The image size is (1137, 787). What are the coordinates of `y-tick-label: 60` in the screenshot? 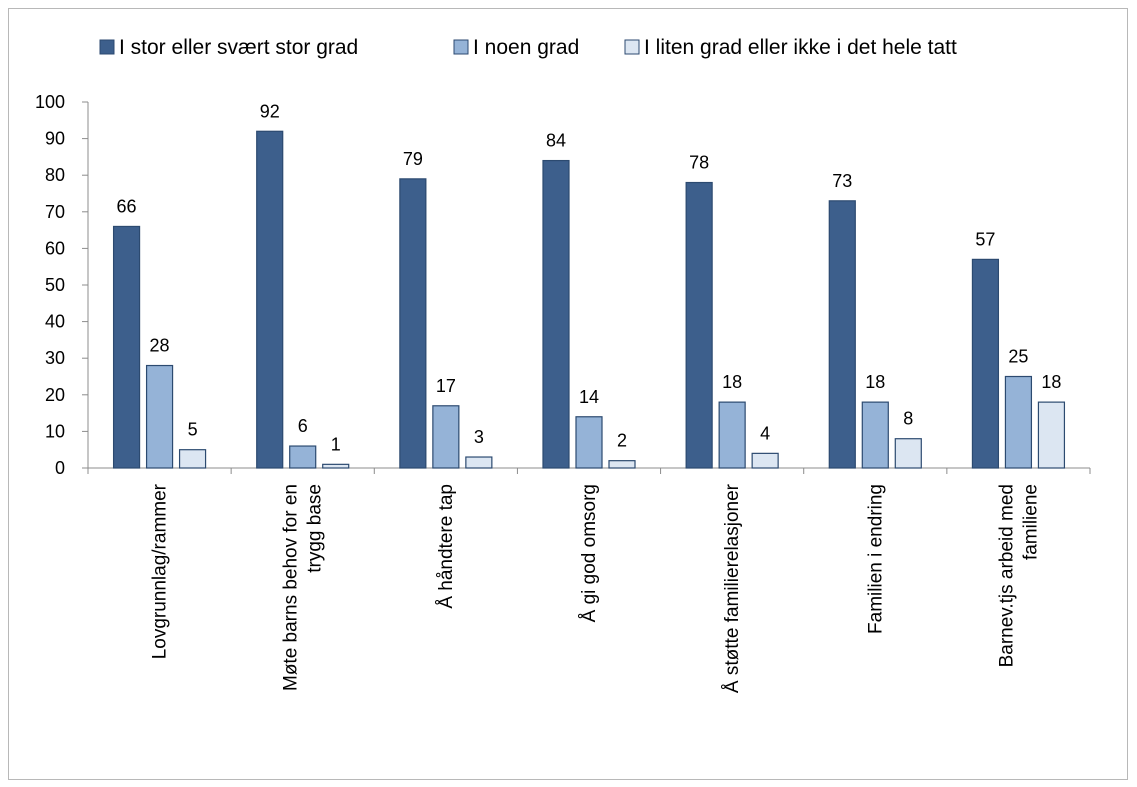 It's located at (55, 248).